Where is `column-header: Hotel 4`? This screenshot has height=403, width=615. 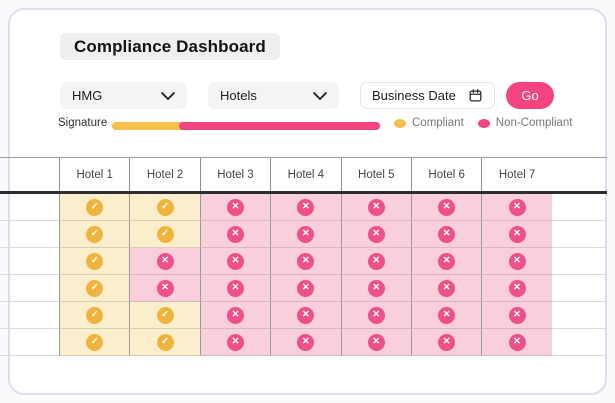 column-header: Hotel 4 is located at coordinates (305, 174).